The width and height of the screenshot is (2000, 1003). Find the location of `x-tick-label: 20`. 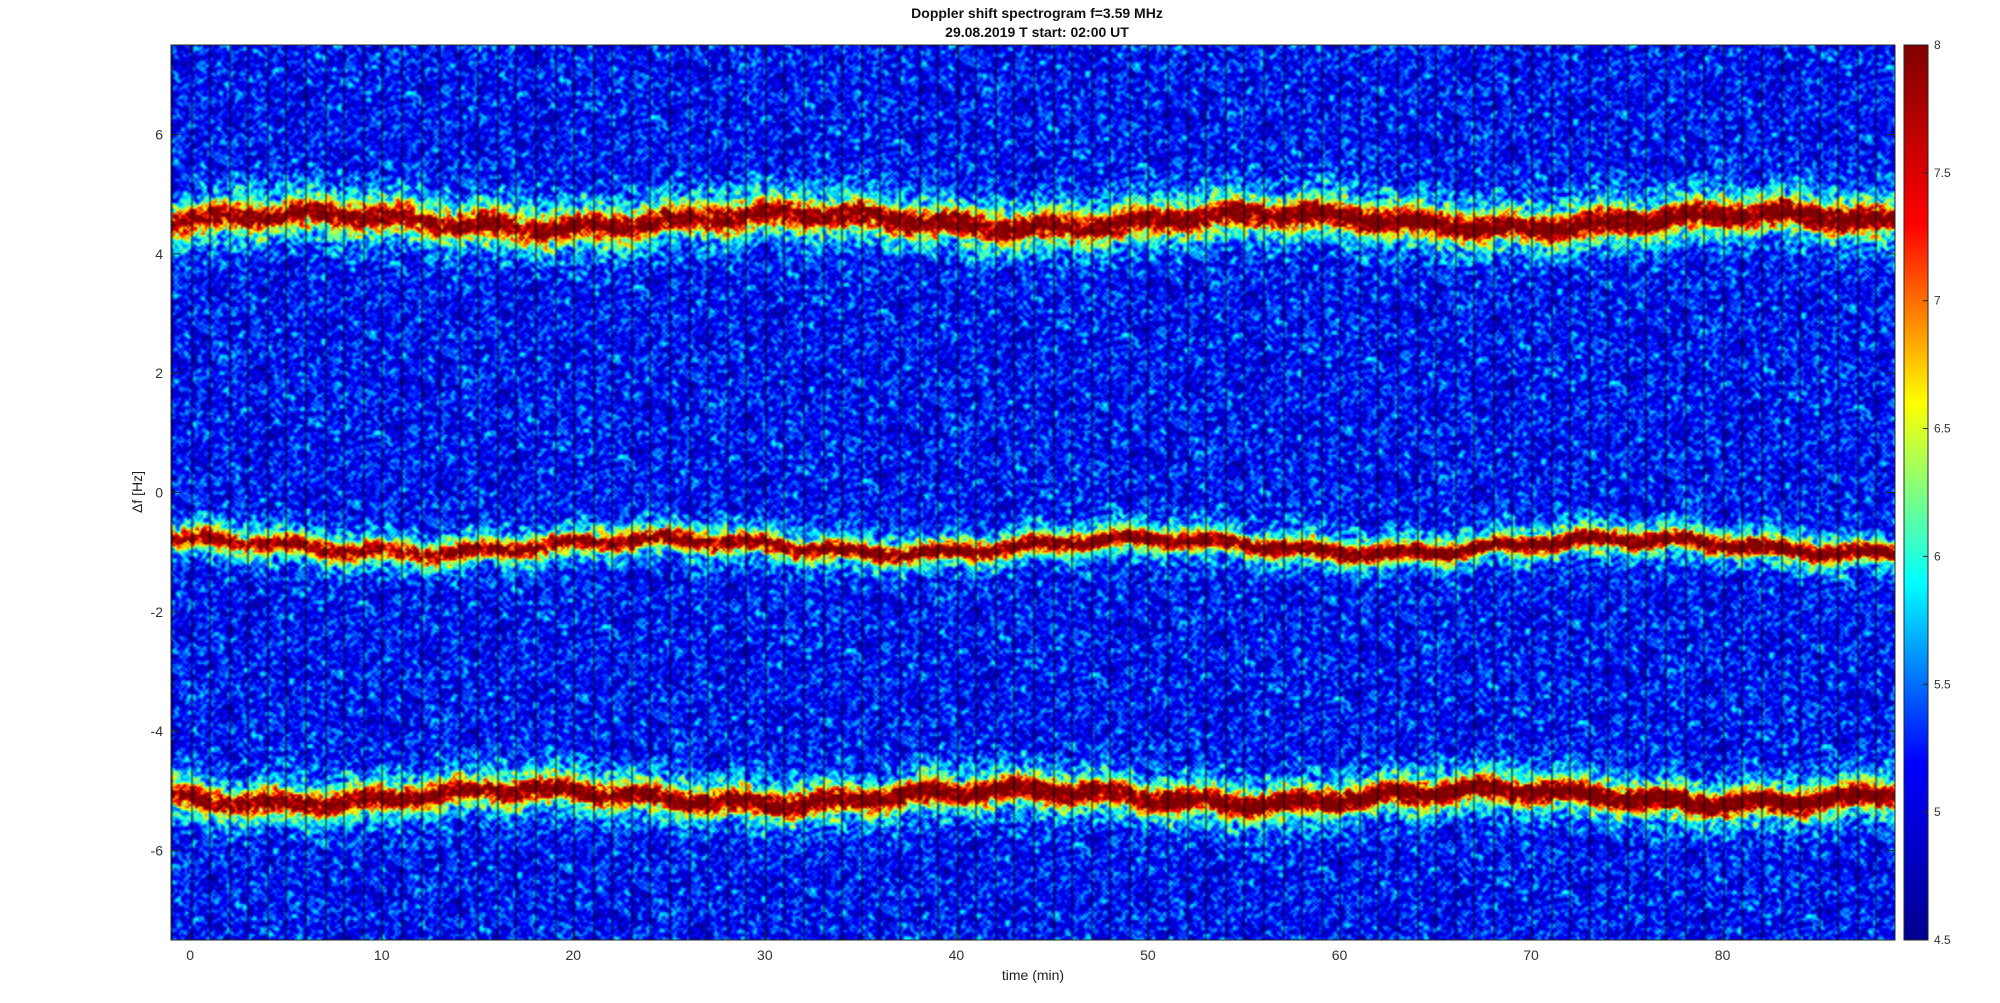

x-tick-label: 20 is located at coordinates (573, 955).